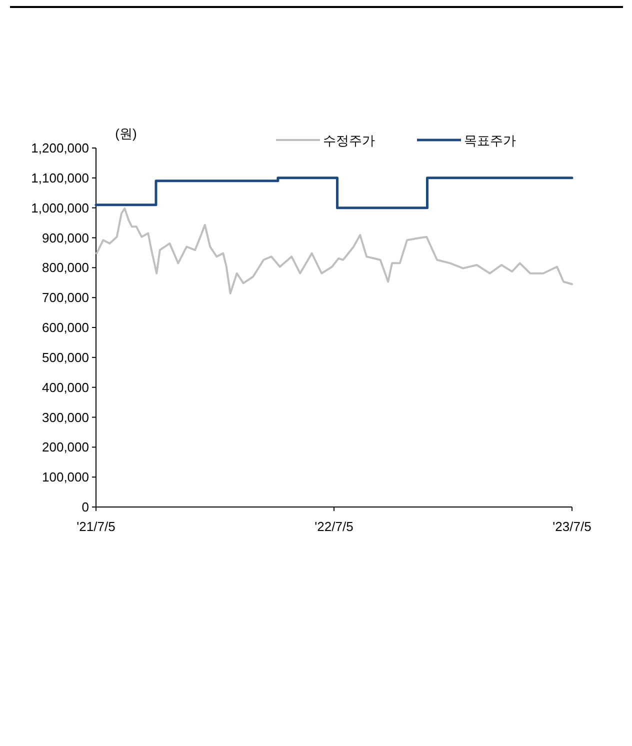 The image size is (632, 746). Describe the element at coordinates (572, 526) in the screenshot. I see `x-tick-label: '23/7/5` at that location.